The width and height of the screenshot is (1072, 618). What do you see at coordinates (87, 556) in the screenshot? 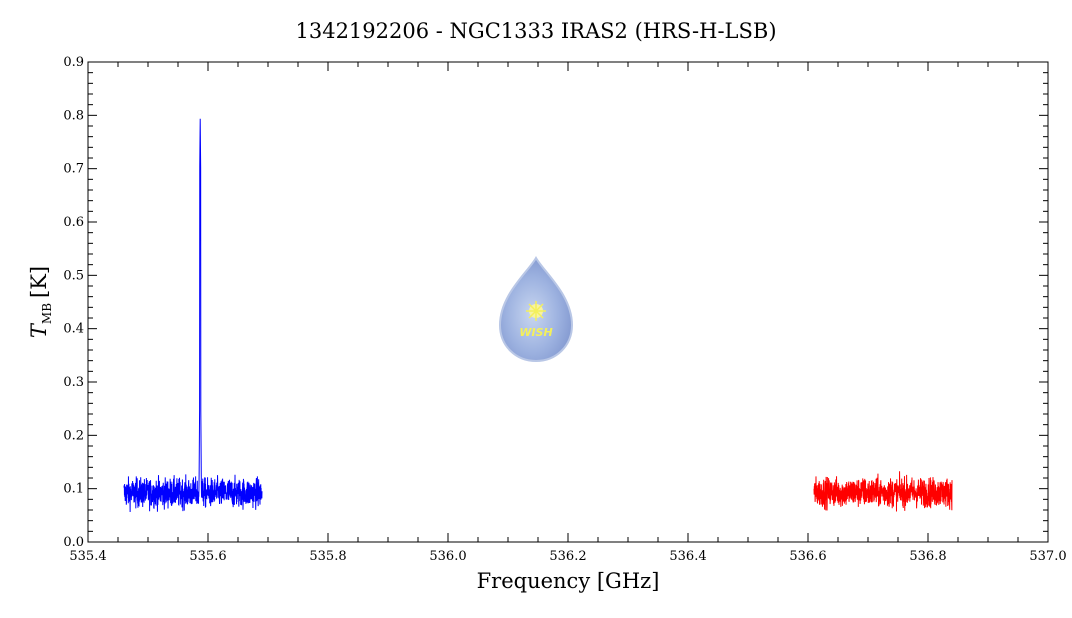
I see `x-tick-label: 535.4` at bounding box center [87, 556].